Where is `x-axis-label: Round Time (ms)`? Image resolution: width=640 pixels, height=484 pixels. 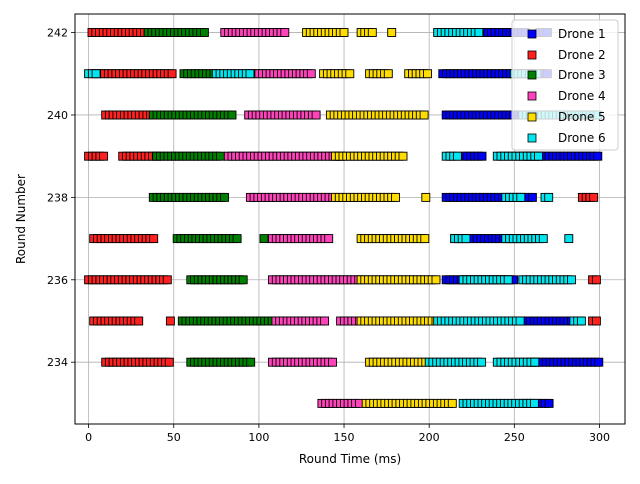 x-axis-label: Round Time (ms) is located at coordinates (350, 459).